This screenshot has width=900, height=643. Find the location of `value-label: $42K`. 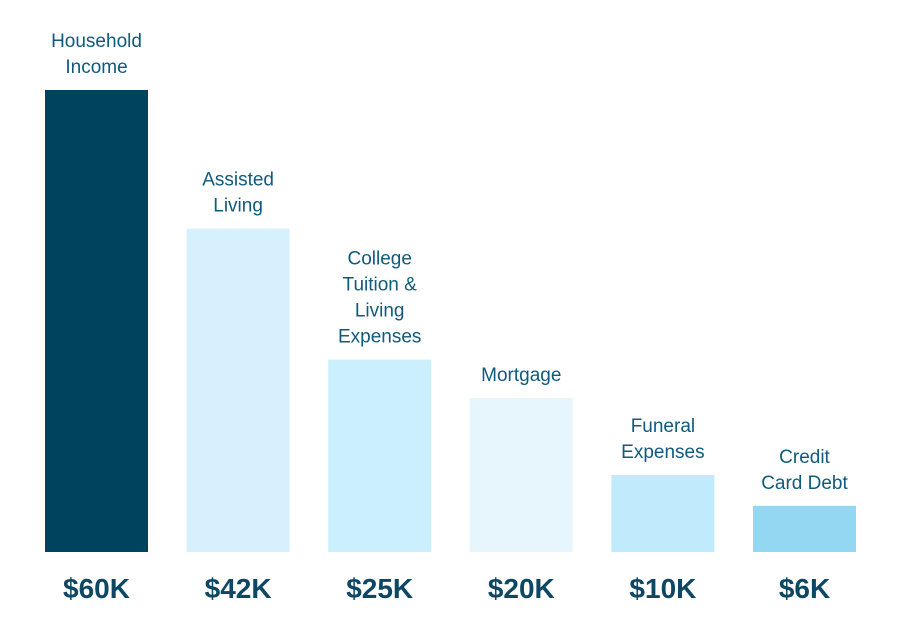

value-label: $42K is located at coordinates (238, 588).